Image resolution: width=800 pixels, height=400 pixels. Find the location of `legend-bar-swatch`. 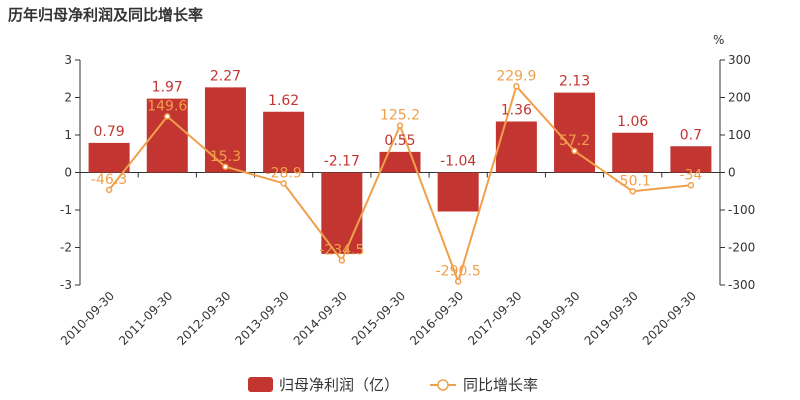

legend-bar-swatch is located at coordinates (260, 384).